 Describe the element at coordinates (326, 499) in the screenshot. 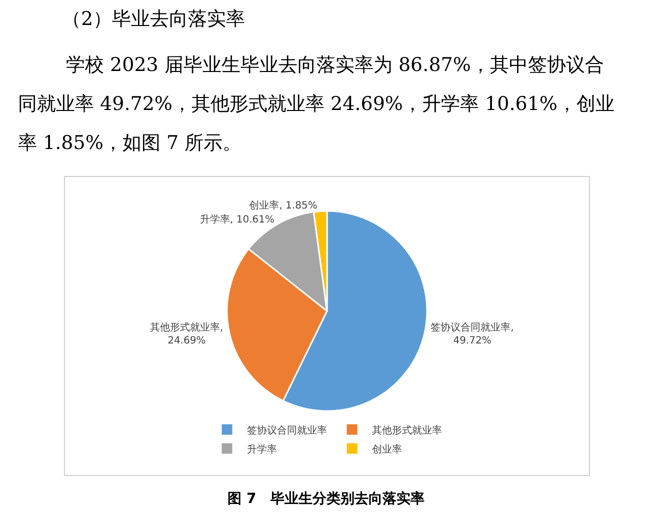

I see `caption: 图 7 毕业生分类别去向落实率` at that location.